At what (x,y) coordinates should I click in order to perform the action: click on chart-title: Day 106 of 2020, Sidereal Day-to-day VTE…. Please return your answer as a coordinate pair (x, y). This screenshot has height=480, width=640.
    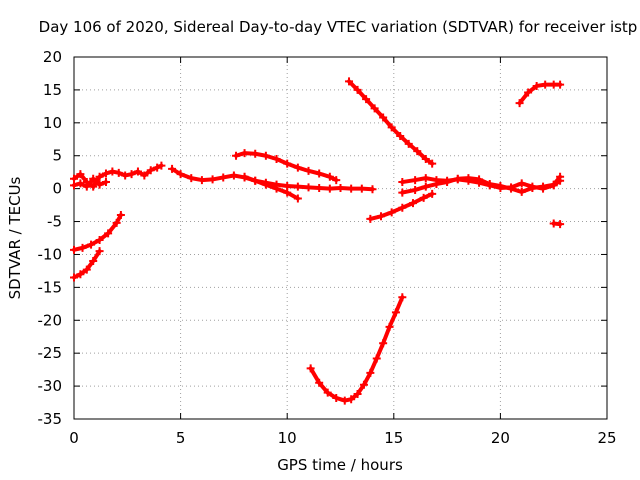
    Looking at the image, I should click on (338, 27).